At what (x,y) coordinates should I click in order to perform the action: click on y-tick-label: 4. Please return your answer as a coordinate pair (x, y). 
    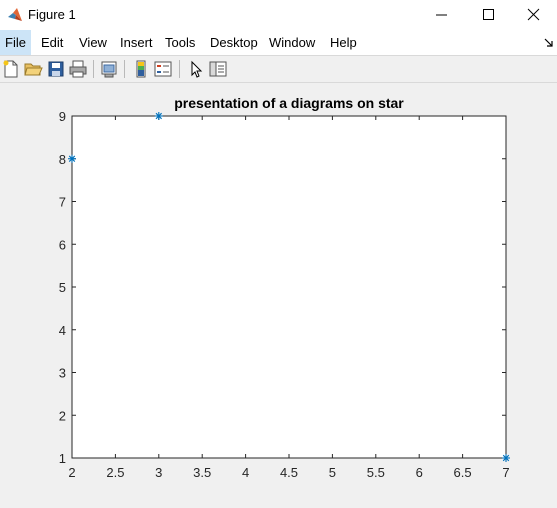
    Looking at the image, I should click on (62, 330).